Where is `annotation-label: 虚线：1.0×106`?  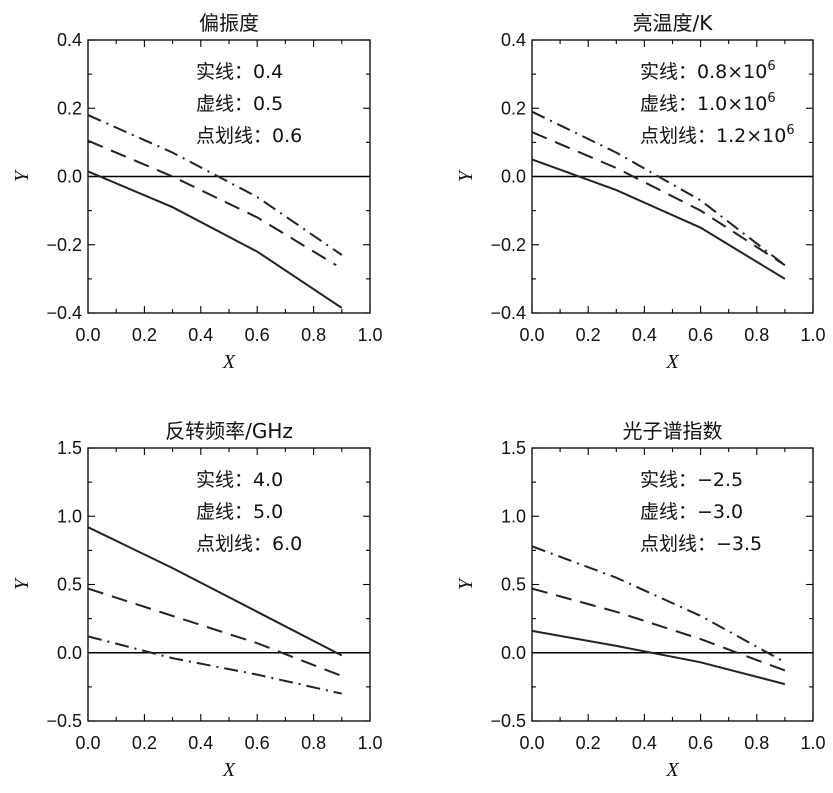
annotation-label: 虚线：1.0×106 is located at coordinates (708, 103).